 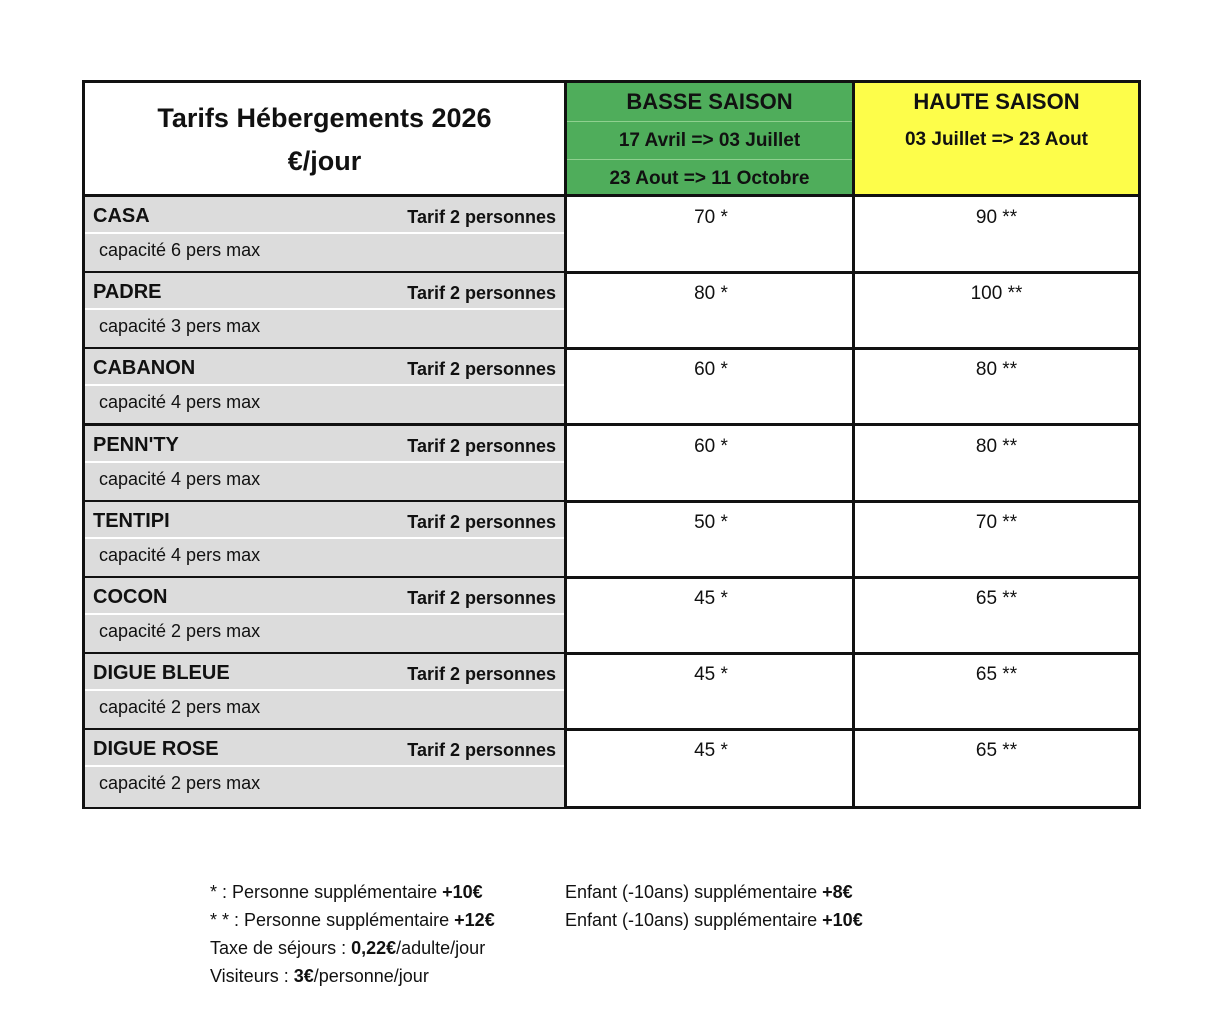 What do you see at coordinates (136, 444) in the screenshot?
I see `accommodation-name: PENN'TY` at bounding box center [136, 444].